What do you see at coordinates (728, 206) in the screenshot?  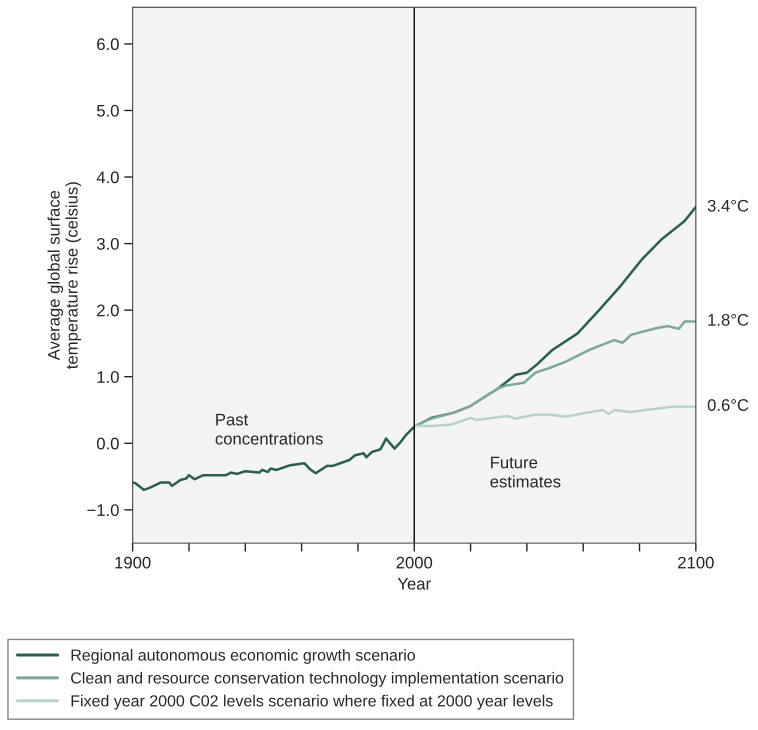 I see `text: 3.4°C` at bounding box center [728, 206].